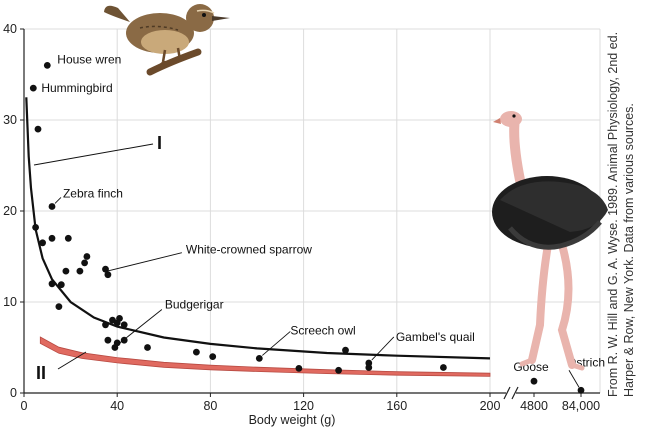 This screenshot has height=435, width=650. I want to click on point-label: Budgerigar, so click(194, 305).